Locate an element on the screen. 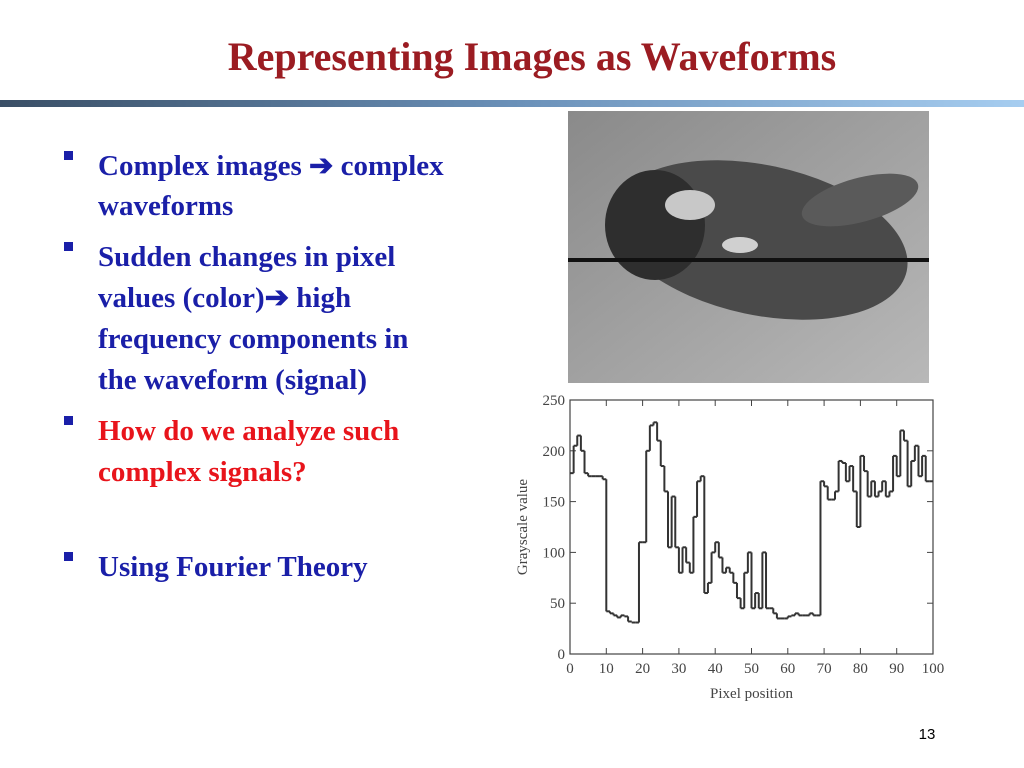  bullet-text: complex signals? is located at coordinates (202, 472).